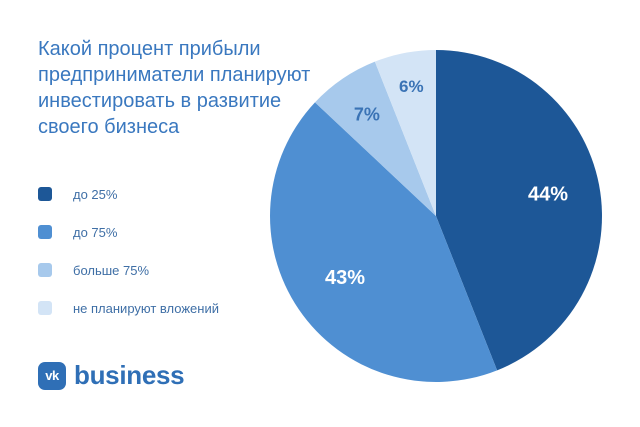  Describe the element at coordinates (95, 232) in the screenshot. I see `legend-label: до 75%` at that location.